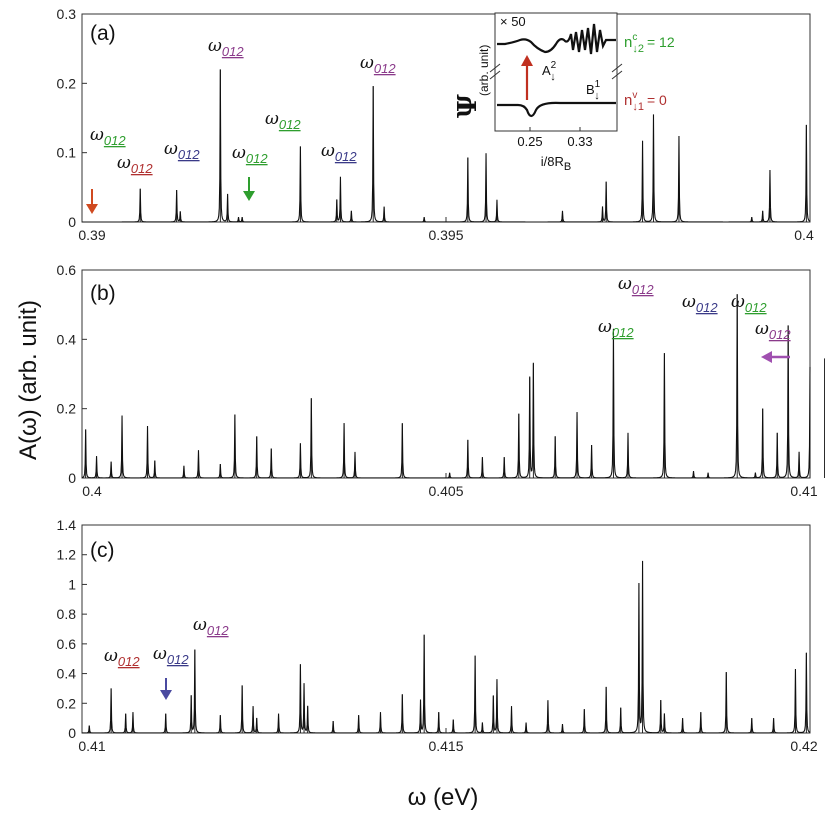 Image resolution: width=830 pixels, height=822 pixels. I want to click on omega-label-b1: ω012, so click(616, 328).